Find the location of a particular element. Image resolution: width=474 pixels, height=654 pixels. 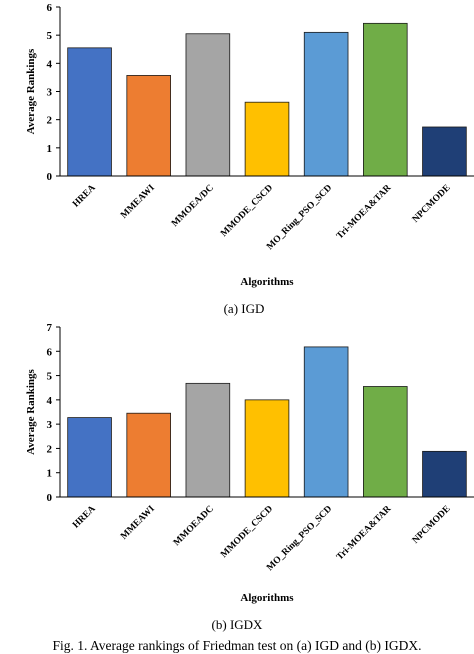

subcaption-igdx: (b) IGDX is located at coordinates (238, 624).